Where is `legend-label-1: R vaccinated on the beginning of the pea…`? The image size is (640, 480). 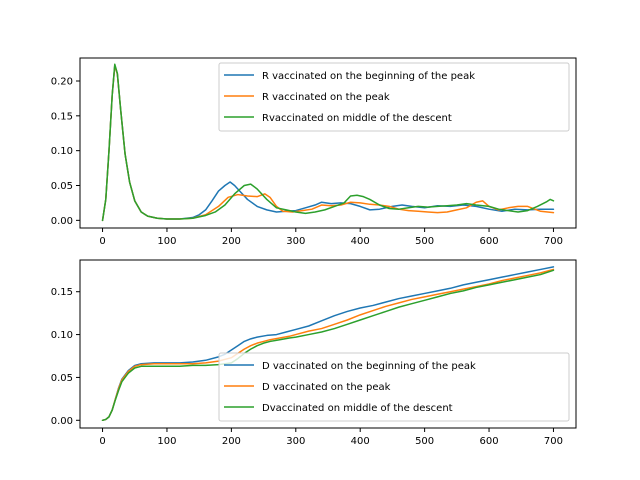
legend-label-1: R vaccinated on the beginning of the pea… is located at coordinates (368, 76).